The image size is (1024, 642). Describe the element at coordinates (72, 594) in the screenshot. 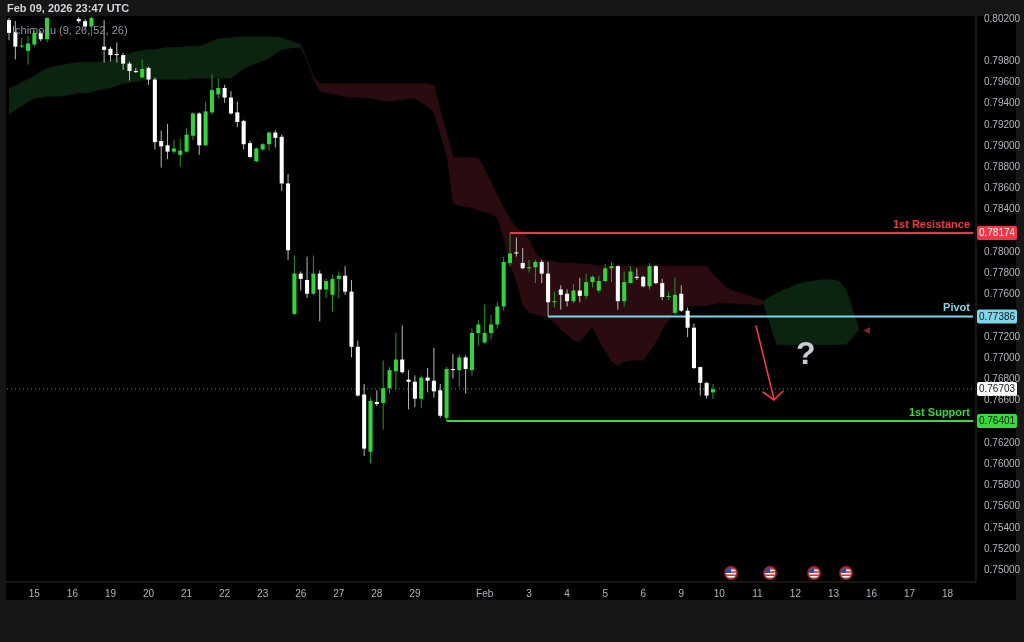

I see `x-tick-label: 16` at that location.